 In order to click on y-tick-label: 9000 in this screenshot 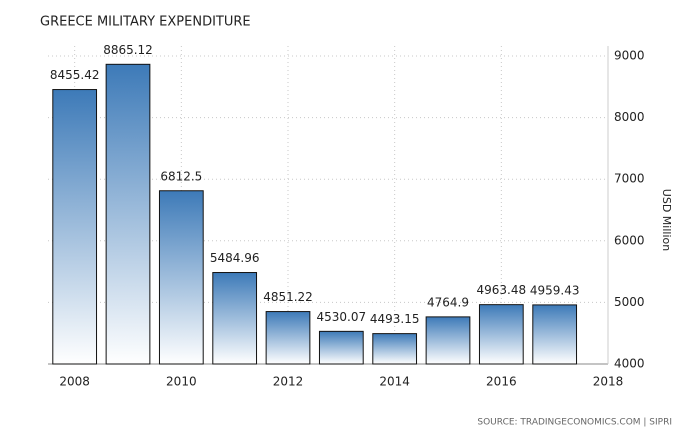, I will do `click(629, 56)`.